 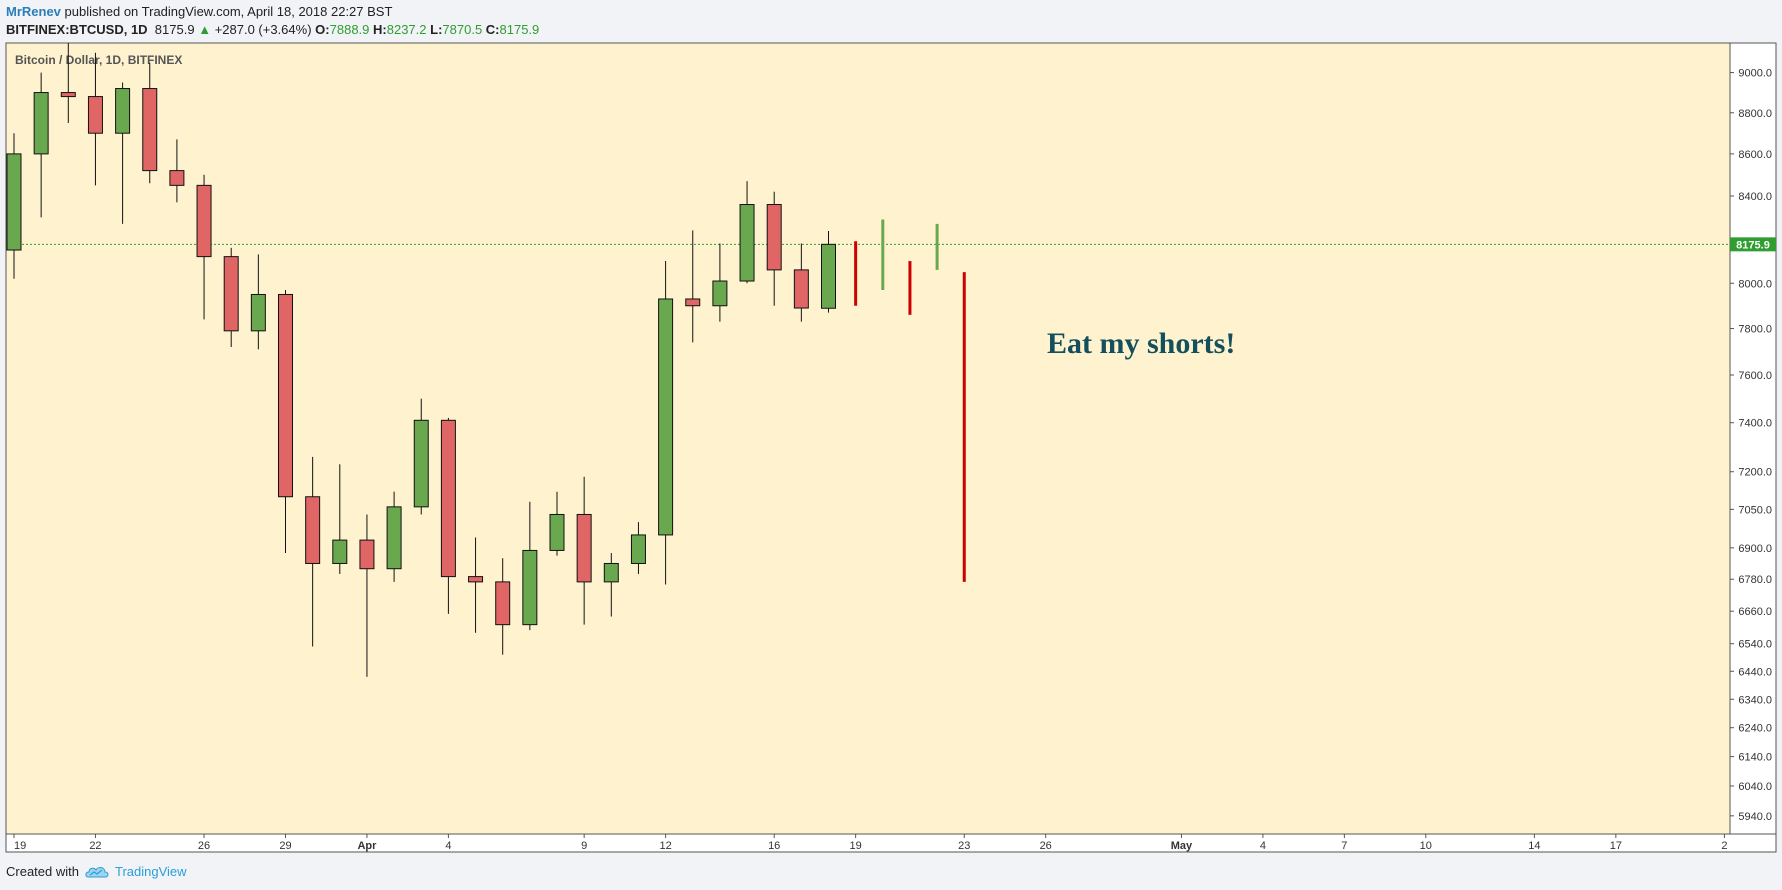 What do you see at coordinates (1755, 817) in the screenshot?
I see `y-tick-label: 5940.0` at bounding box center [1755, 817].